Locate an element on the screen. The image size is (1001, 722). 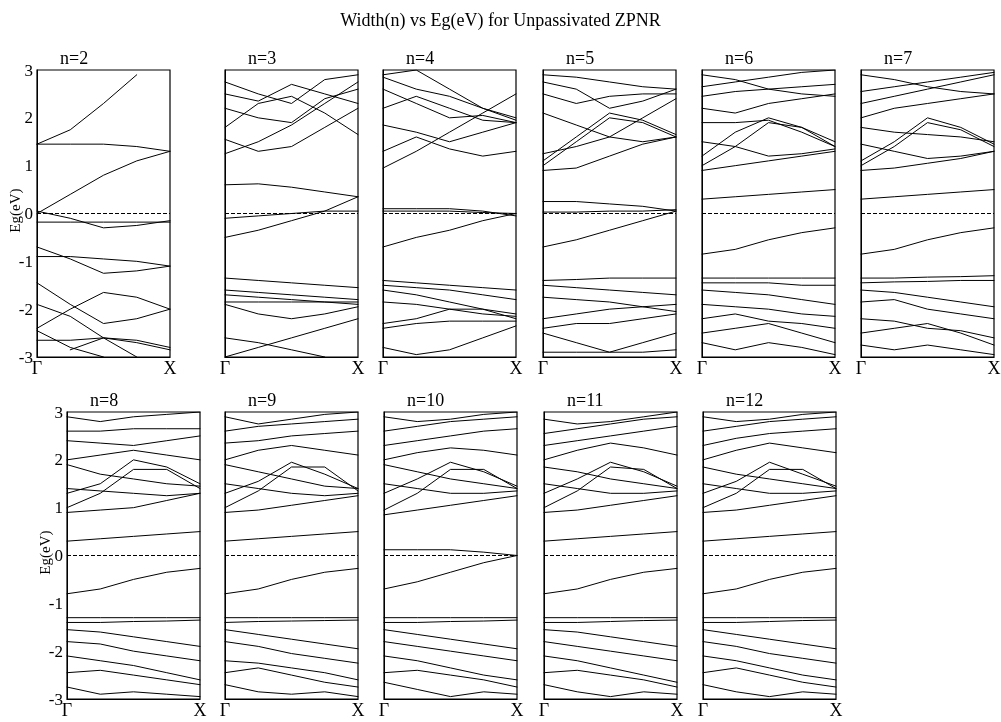
chart-title: n=5 is located at coordinates (580, 58).